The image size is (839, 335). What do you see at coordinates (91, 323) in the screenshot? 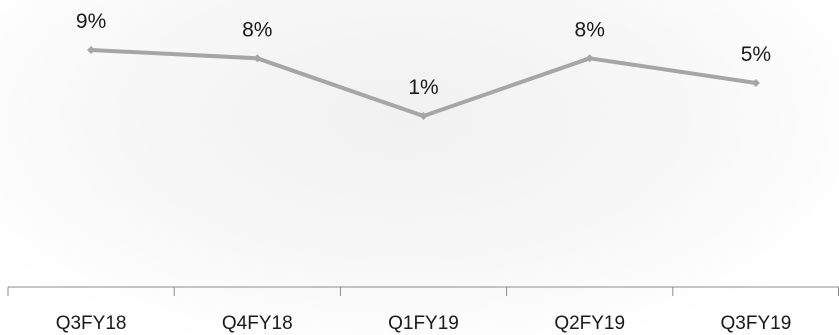
I see `x-tick-label: Q3FY18` at bounding box center [91, 323].